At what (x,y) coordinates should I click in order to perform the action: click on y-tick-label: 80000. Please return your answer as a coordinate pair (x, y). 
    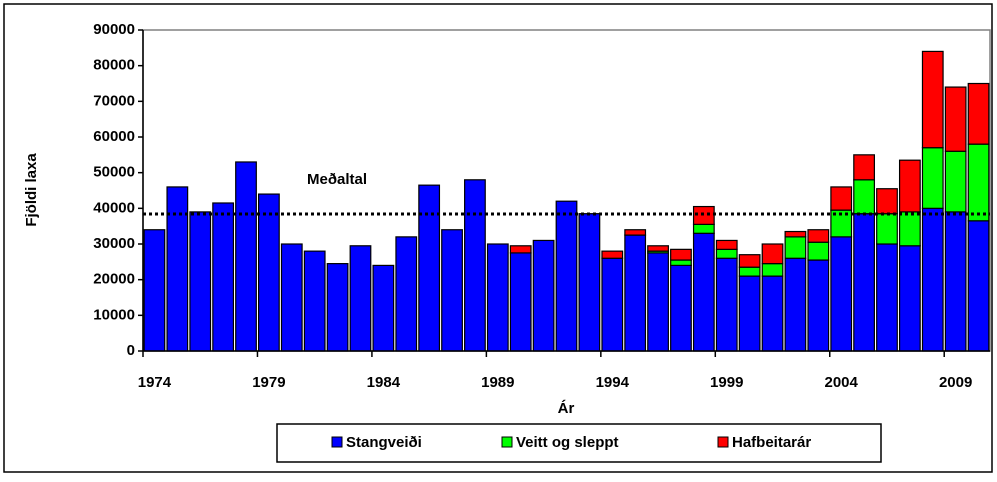
    Looking at the image, I should click on (114, 65).